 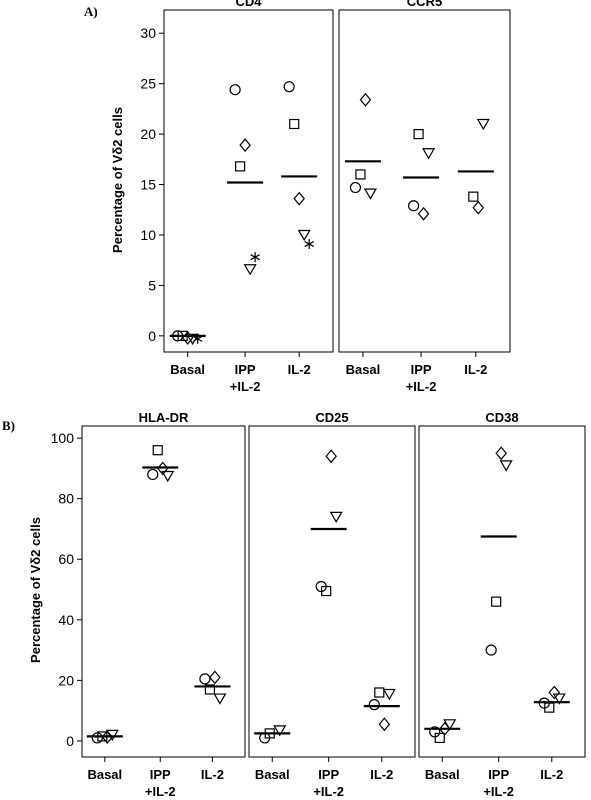 What do you see at coordinates (66, 499) in the screenshot?
I see `y-tick-label: 80` at bounding box center [66, 499].